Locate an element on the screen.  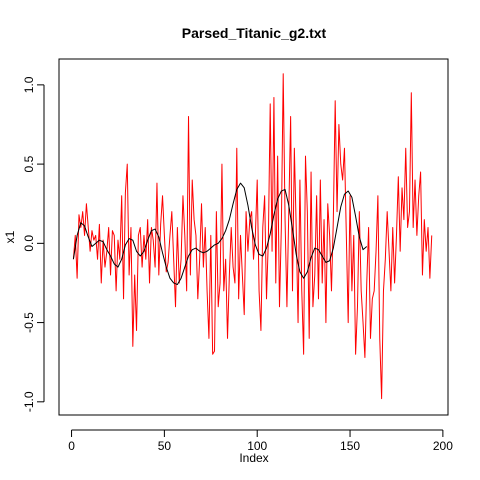
y-tick-label: -0.5 is located at coordinates (29, 322).